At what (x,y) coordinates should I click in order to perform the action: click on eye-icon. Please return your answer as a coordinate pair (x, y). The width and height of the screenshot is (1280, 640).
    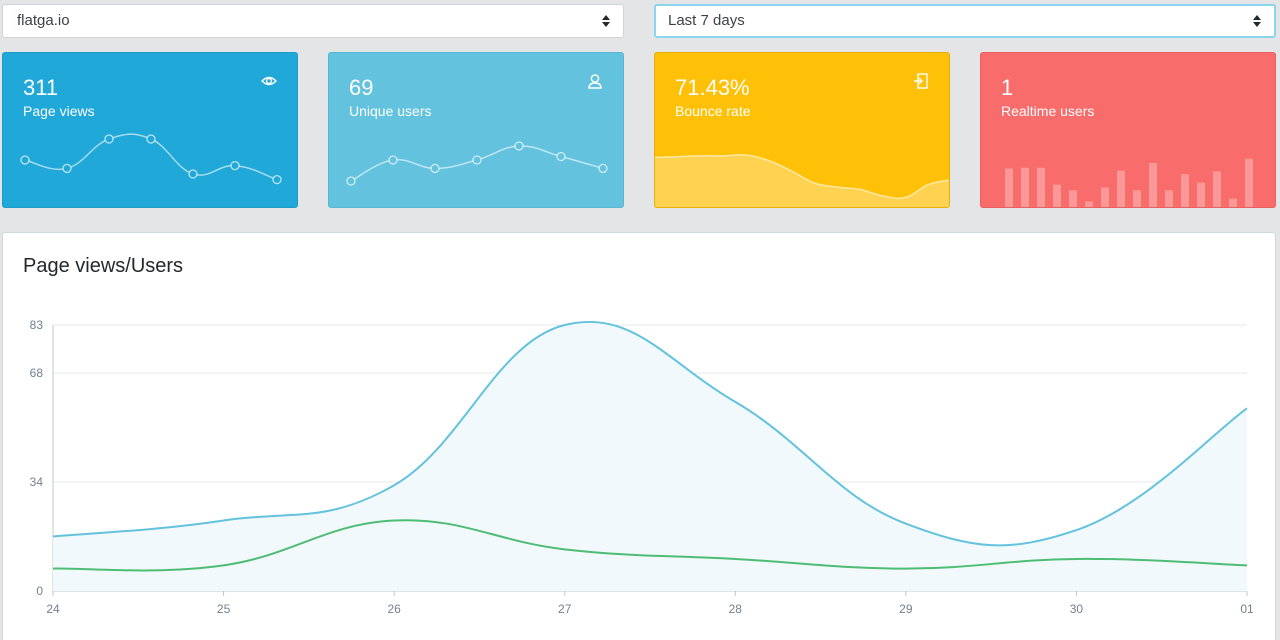
    Looking at the image, I should click on (269, 81).